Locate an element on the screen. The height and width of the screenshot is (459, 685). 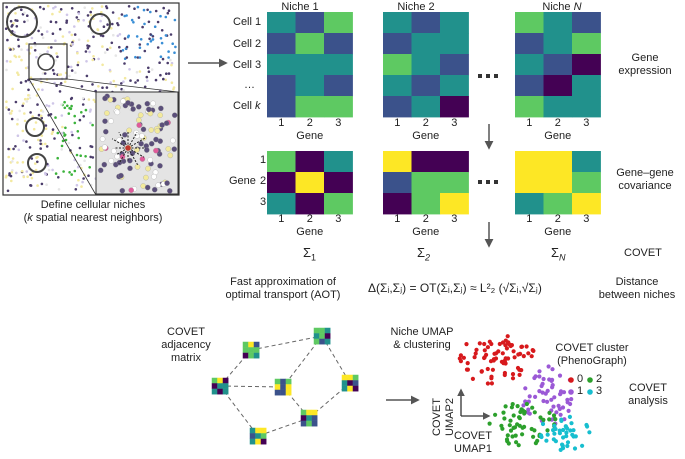
gene-tick: 1 is located at coordinates (281, 219).